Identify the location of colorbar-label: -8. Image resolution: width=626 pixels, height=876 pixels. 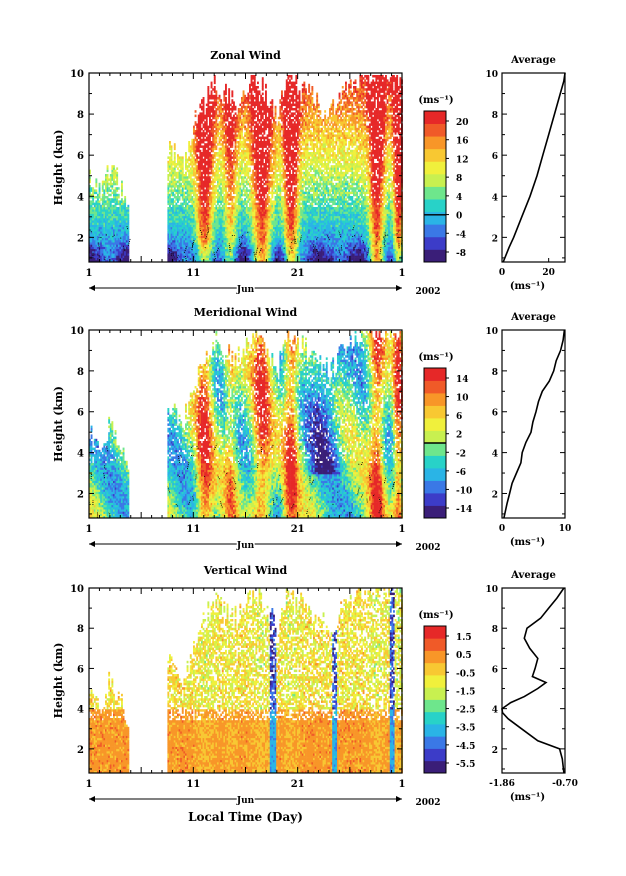
(461, 254).